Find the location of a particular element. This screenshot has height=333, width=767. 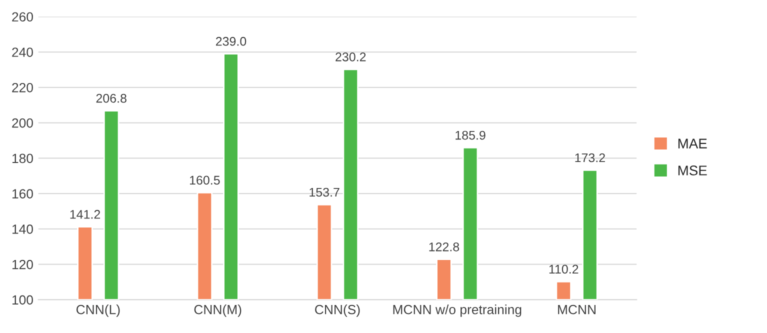

text: 110.2 is located at coordinates (563, 269).